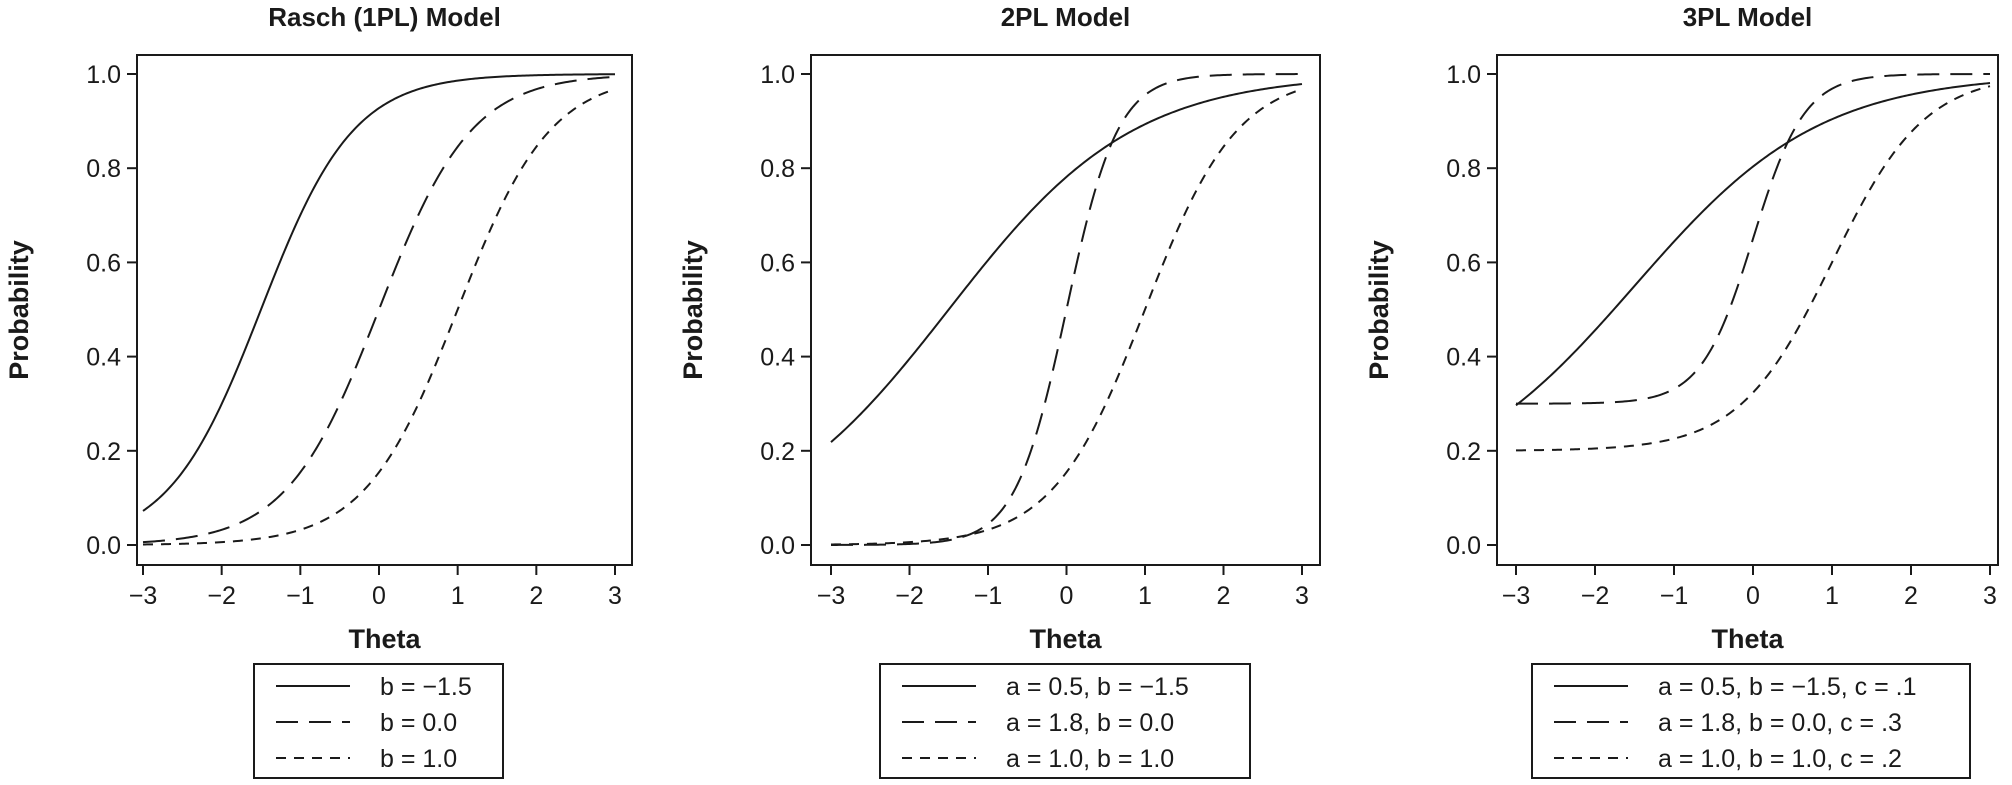  What do you see at coordinates (418, 759) in the screenshot?
I see `legend-label-3: b = 1.0` at bounding box center [418, 759].